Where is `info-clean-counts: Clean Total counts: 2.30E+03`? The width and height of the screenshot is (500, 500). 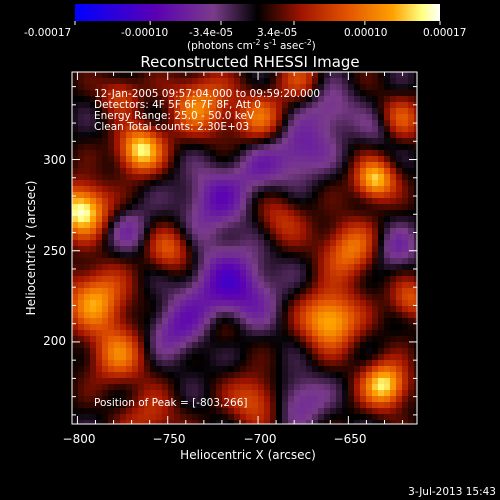
info-clean-counts: Clean Total counts: 2.30E+03 is located at coordinates (171, 127).